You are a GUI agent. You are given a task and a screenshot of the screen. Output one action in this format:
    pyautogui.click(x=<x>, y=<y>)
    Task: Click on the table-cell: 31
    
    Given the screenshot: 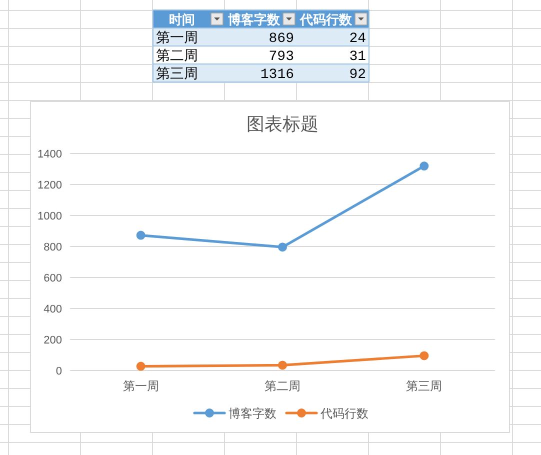 What is the action you would take?
    pyautogui.click(x=357, y=57)
    